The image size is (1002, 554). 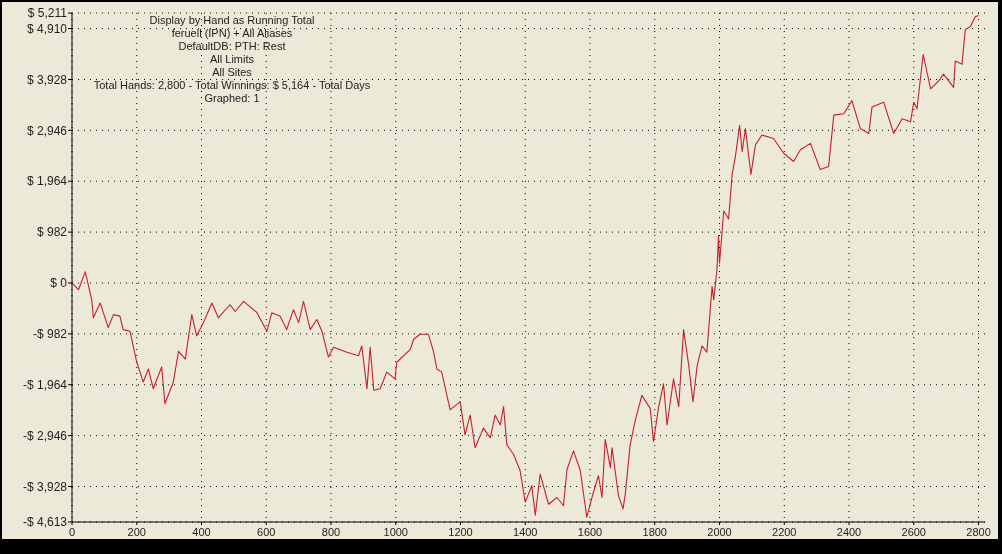 What do you see at coordinates (266, 532) in the screenshot?
I see `x-tick-label: 600` at bounding box center [266, 532].